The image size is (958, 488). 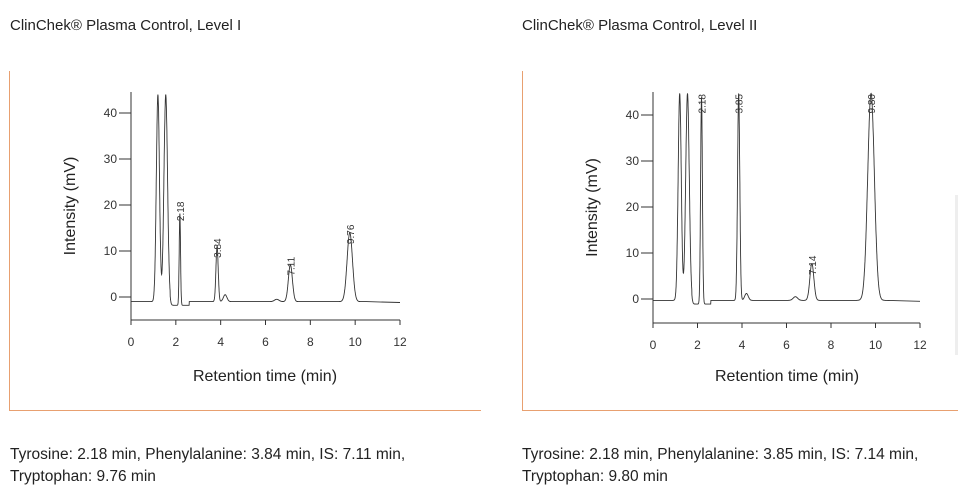 I want to click on peak-label: 9.76, so click(x=351, y=234).